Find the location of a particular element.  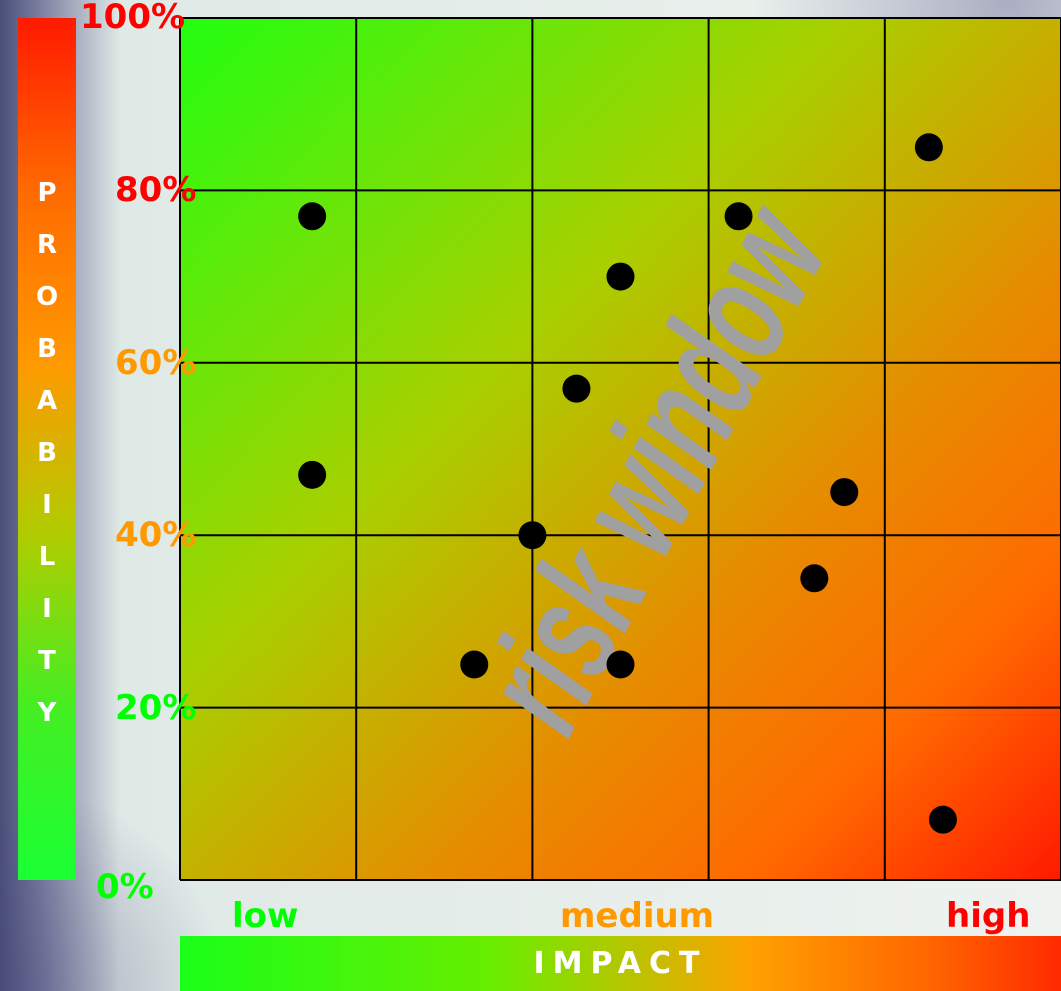

y-tick-label: 20% is located at coordinates (156, 707).